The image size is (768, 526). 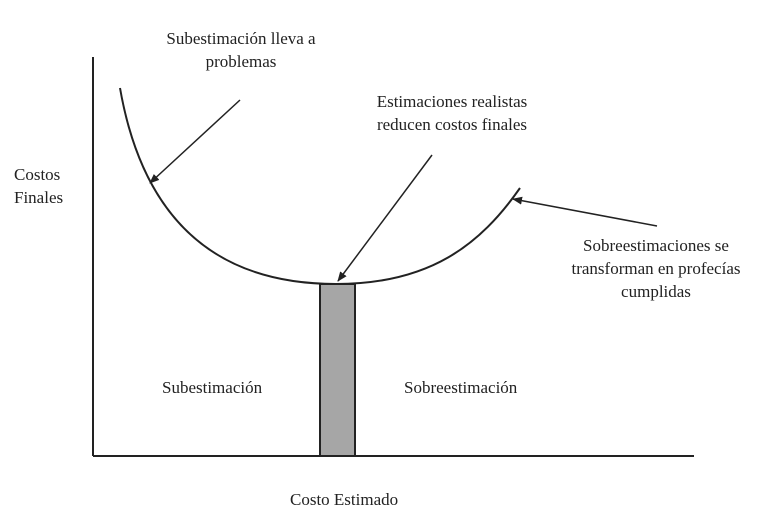 What do you see at coordinates (385, 218) in the screenshot?
I see `arrow-realistic` at bounding box center [385, 218].